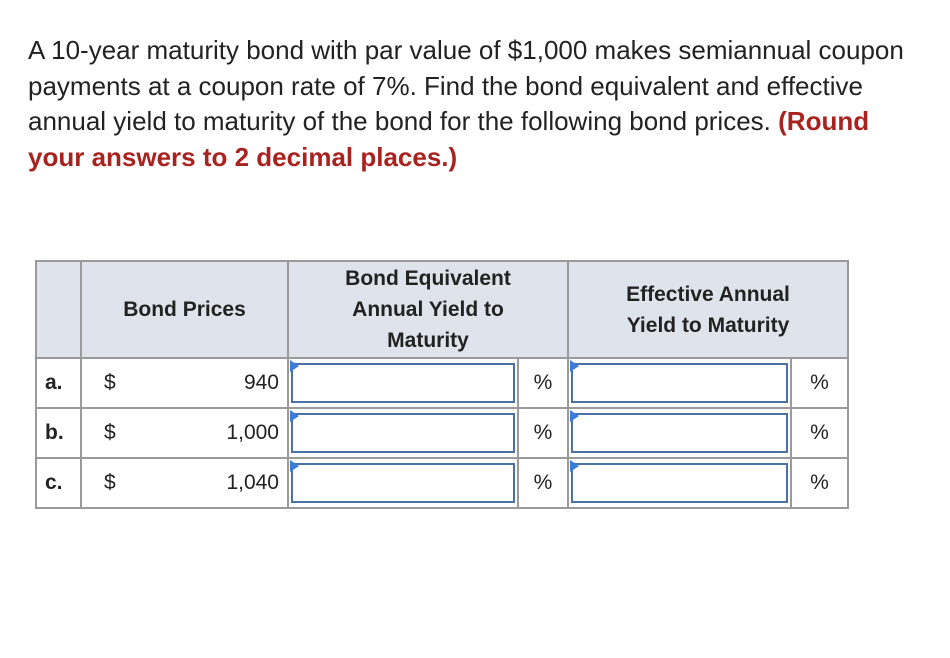 The height and width of the screenshot is (658, 950). What do you see at coordinates (215, 483) in the screenshot?
I see `bond-price: 1,040` at bounding box center [215, 483].